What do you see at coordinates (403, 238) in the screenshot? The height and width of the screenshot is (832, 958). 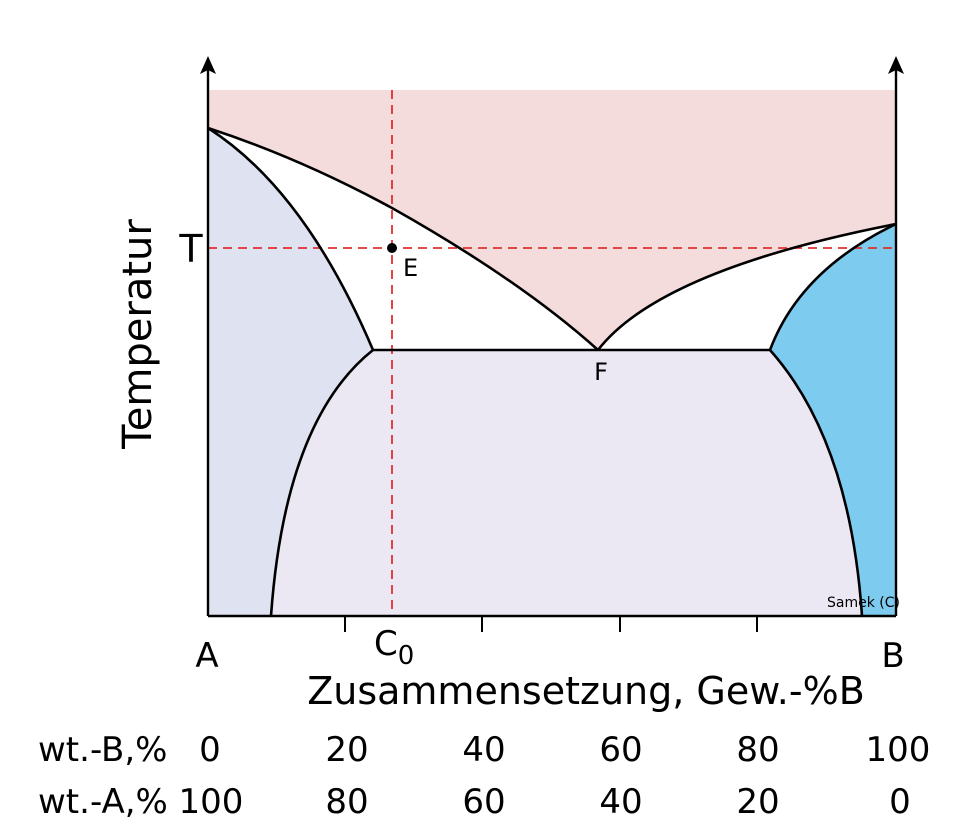 I see `liquidus-left` at bounding box center [403, 238].